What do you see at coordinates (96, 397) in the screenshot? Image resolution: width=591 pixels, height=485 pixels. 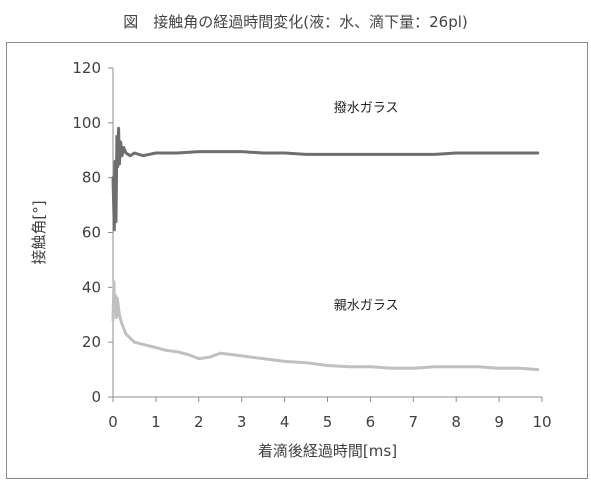 I see `y-tick-label: 0` at bounding box center [96, 397].